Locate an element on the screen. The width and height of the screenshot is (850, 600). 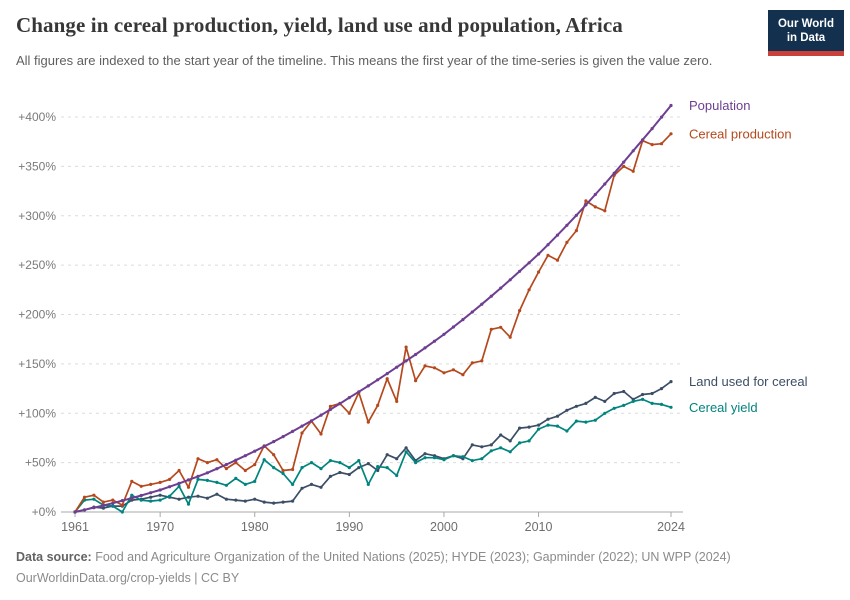
x-tick-label: 2024 is located at coordinates (671, 527).